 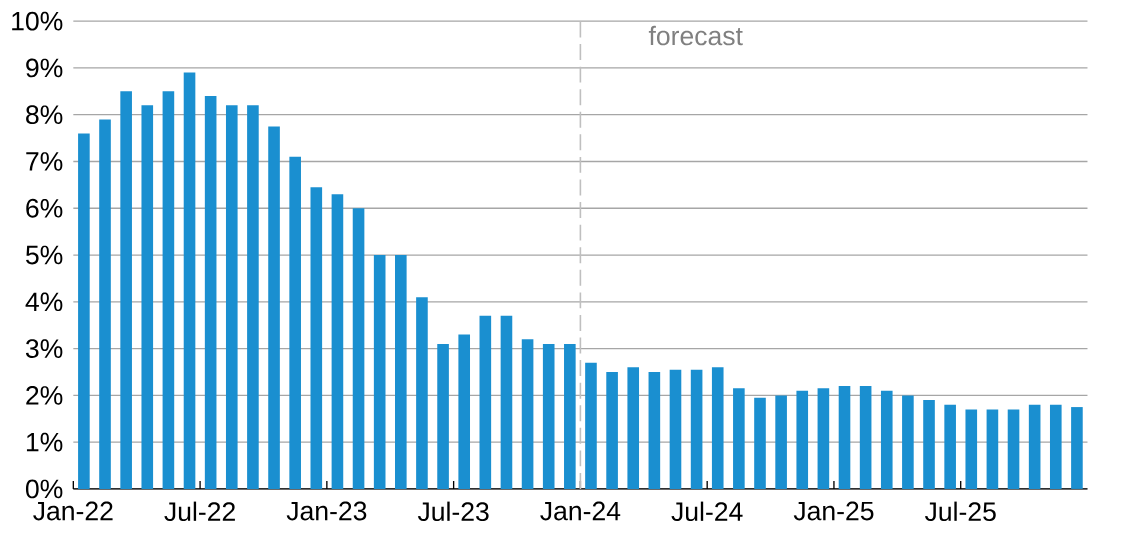 I want to click on y-tick-label: 10%, so click(x=37, y=21).